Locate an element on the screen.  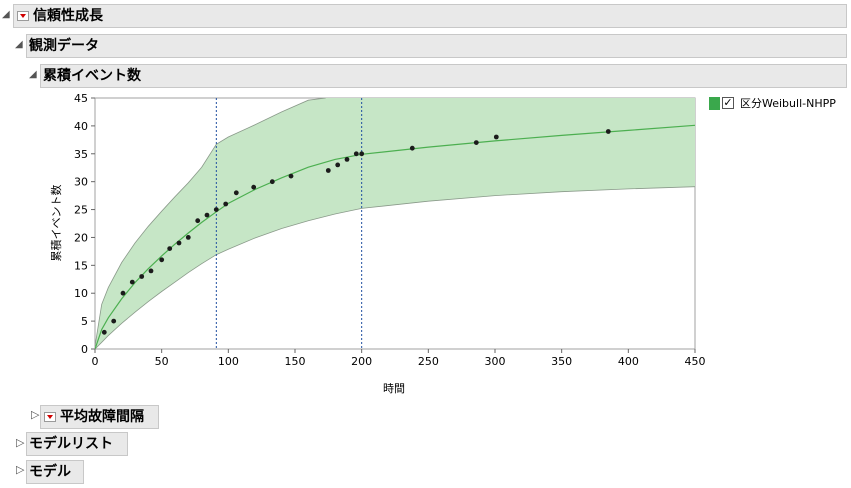
model-title: モデル is located at coordinates (50, 472).